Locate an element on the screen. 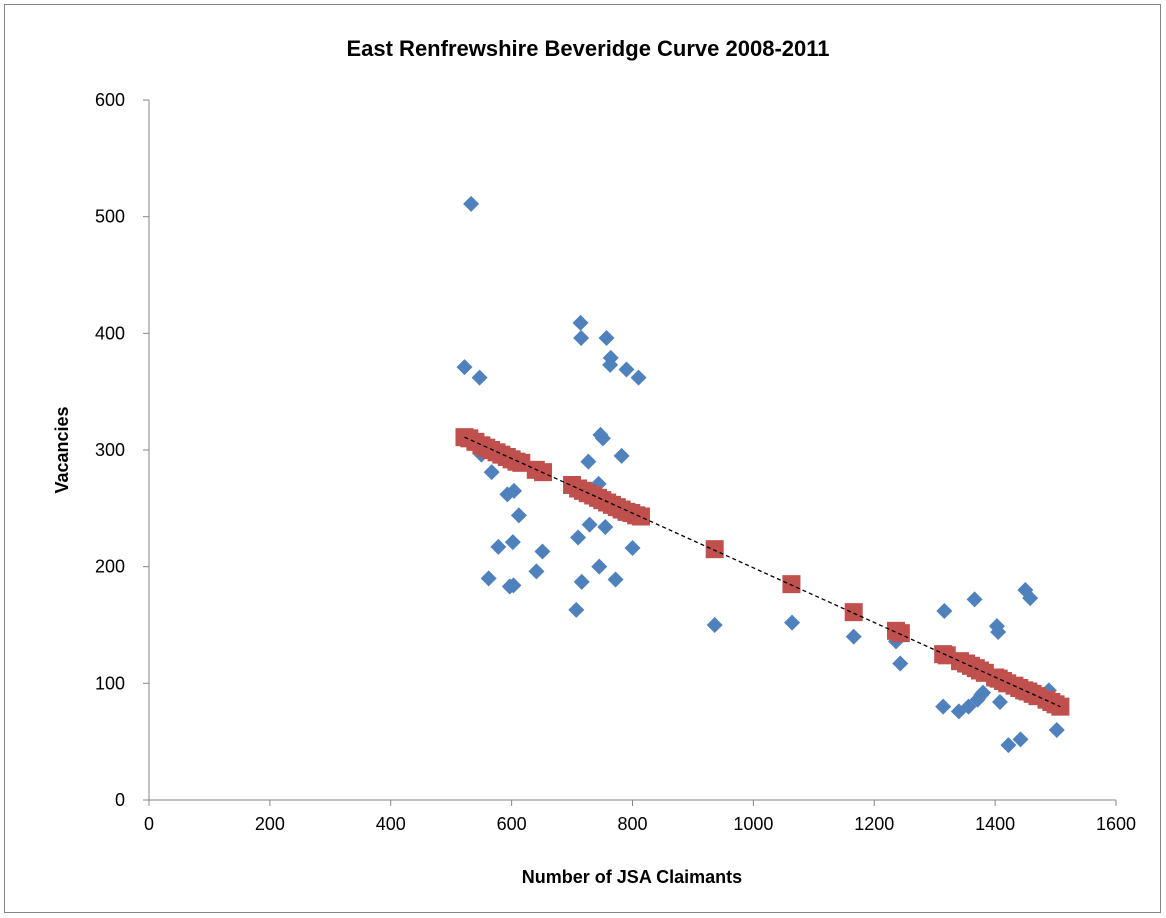 Image resolution: width=1166 pixels, height=918 pixels. x-axis-label: Number of JSA Claimants is located at coordinates (632, 877).